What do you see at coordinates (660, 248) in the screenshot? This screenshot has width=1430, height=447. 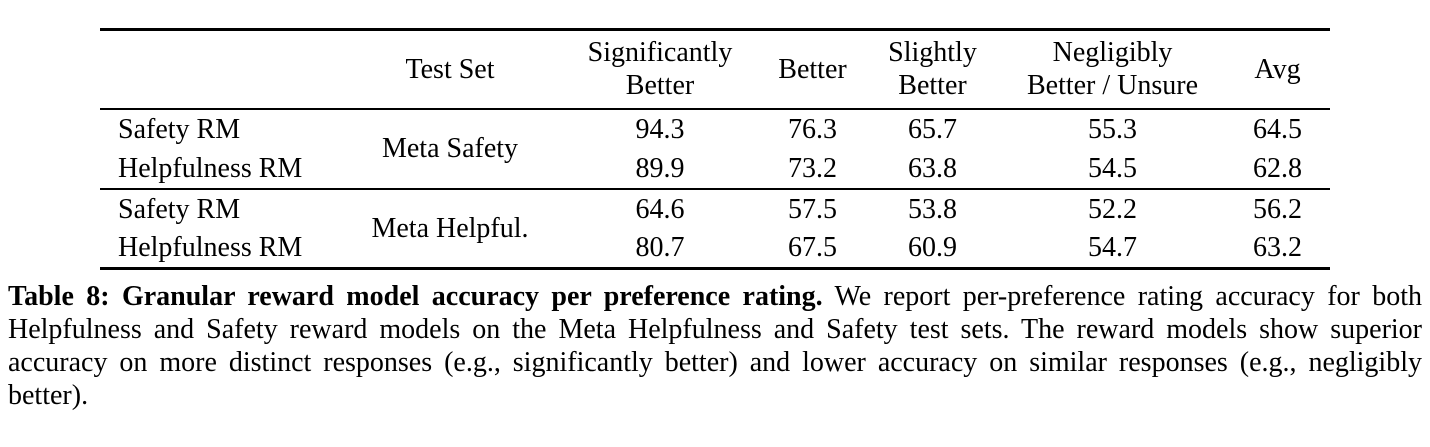 I see `value-cell: 80.7` at bounding box center [660, 248].